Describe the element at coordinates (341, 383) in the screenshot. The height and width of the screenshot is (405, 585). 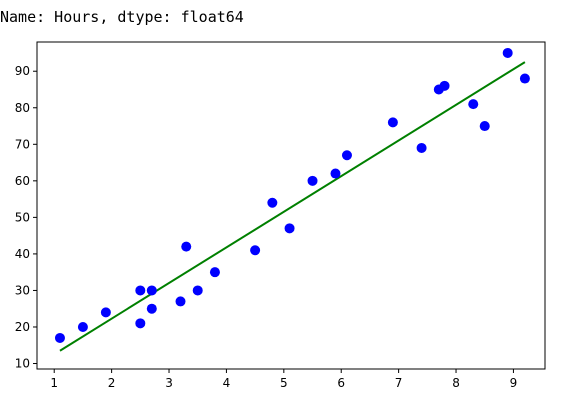
I see `x-tick-label: 6` at that location.